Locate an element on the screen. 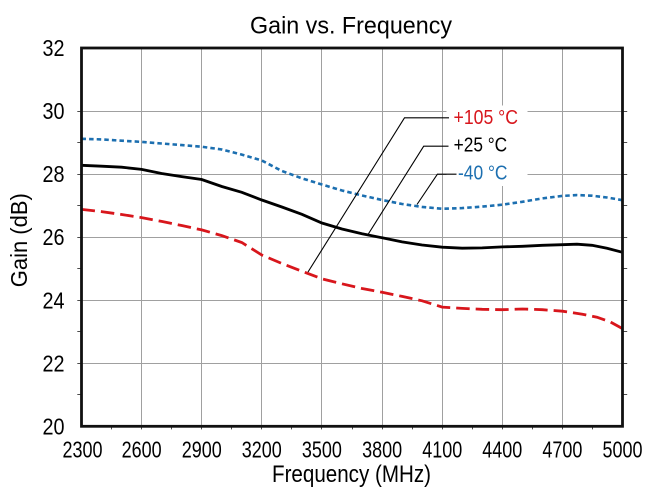 The height and width of the screenshot is (493, 657). svg-text: 30 is located at coordinates (54, 111).